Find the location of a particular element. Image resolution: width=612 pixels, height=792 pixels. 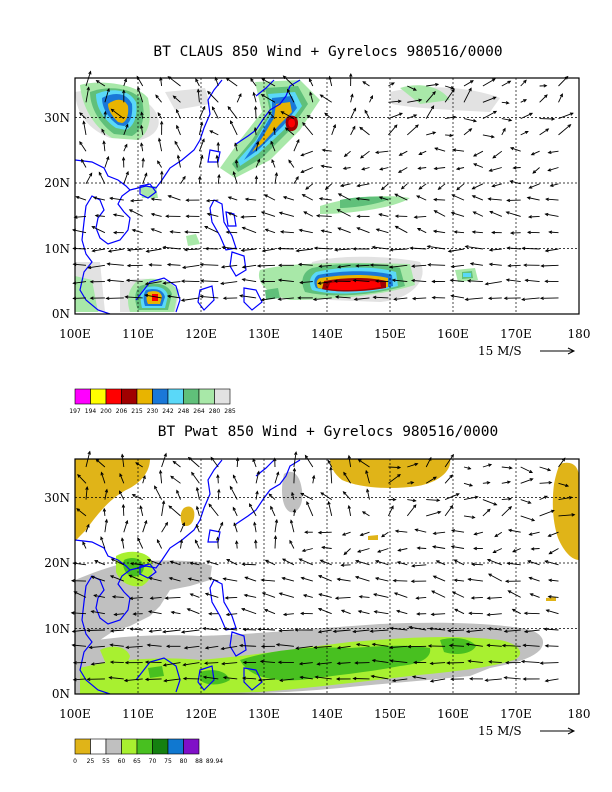

reference-arrow is located at coordinates (558, 351).